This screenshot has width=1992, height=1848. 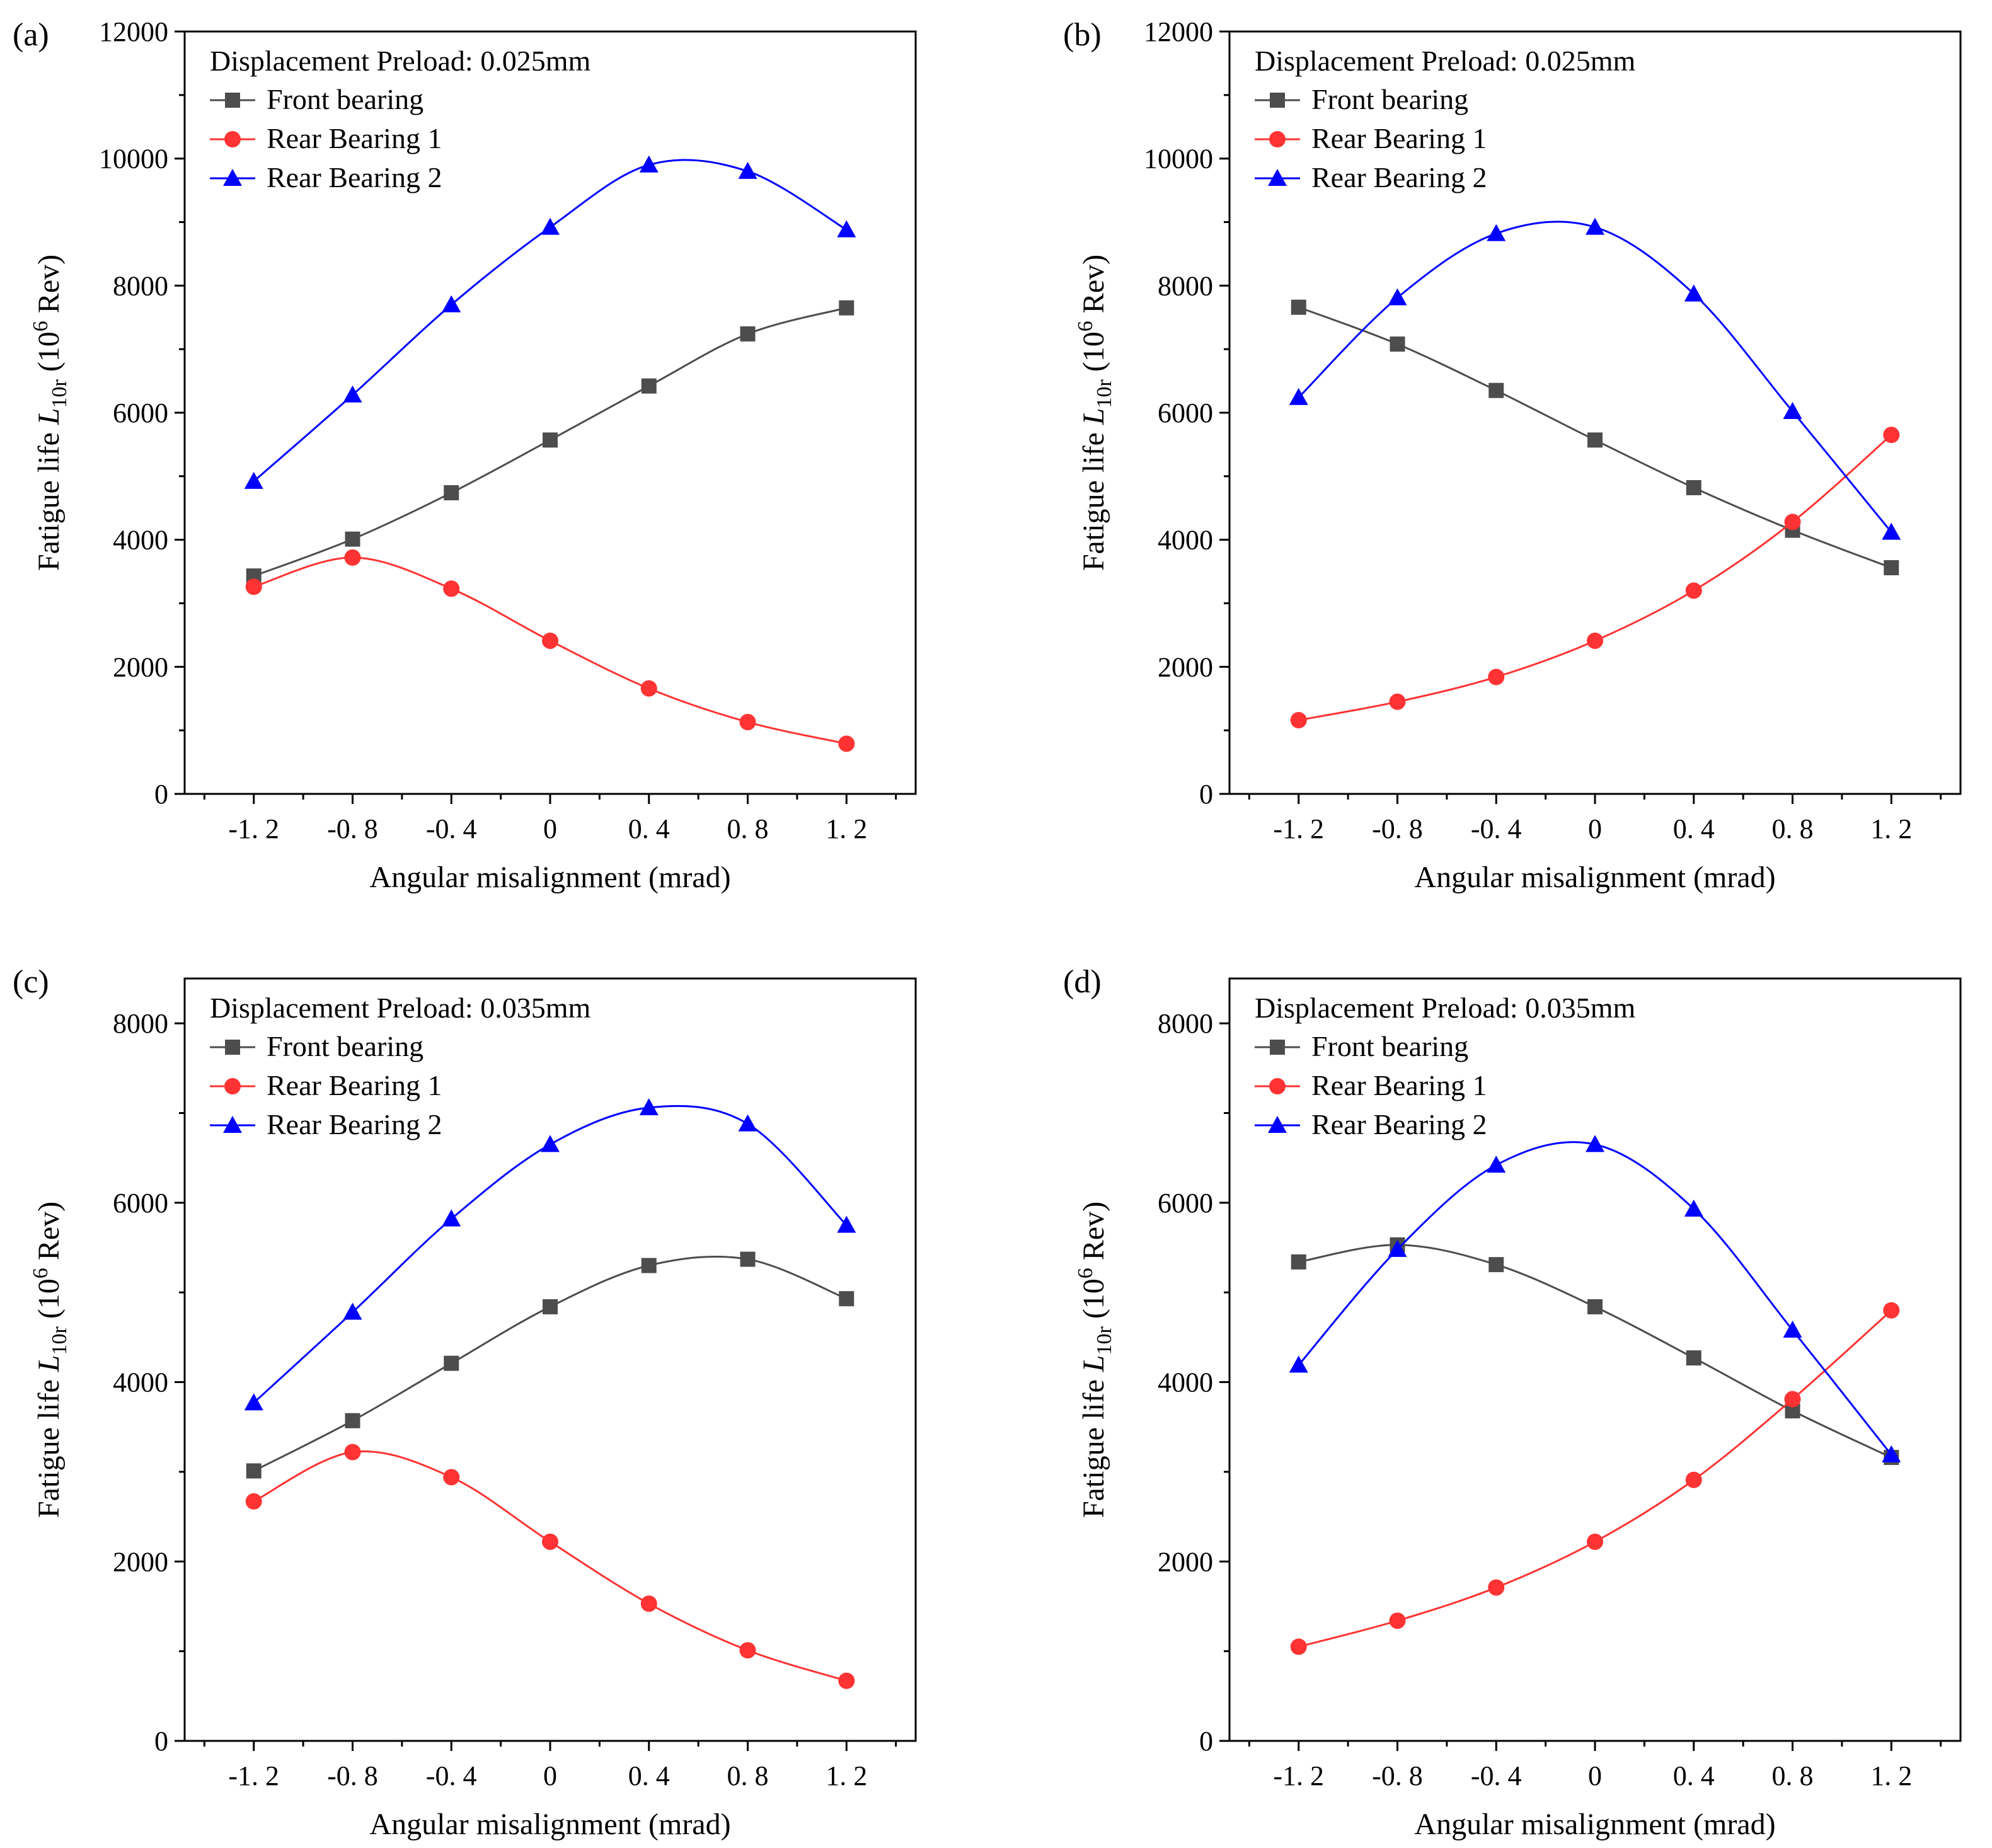 I want to click on panel-label: (c), so click(x=31, y=982).